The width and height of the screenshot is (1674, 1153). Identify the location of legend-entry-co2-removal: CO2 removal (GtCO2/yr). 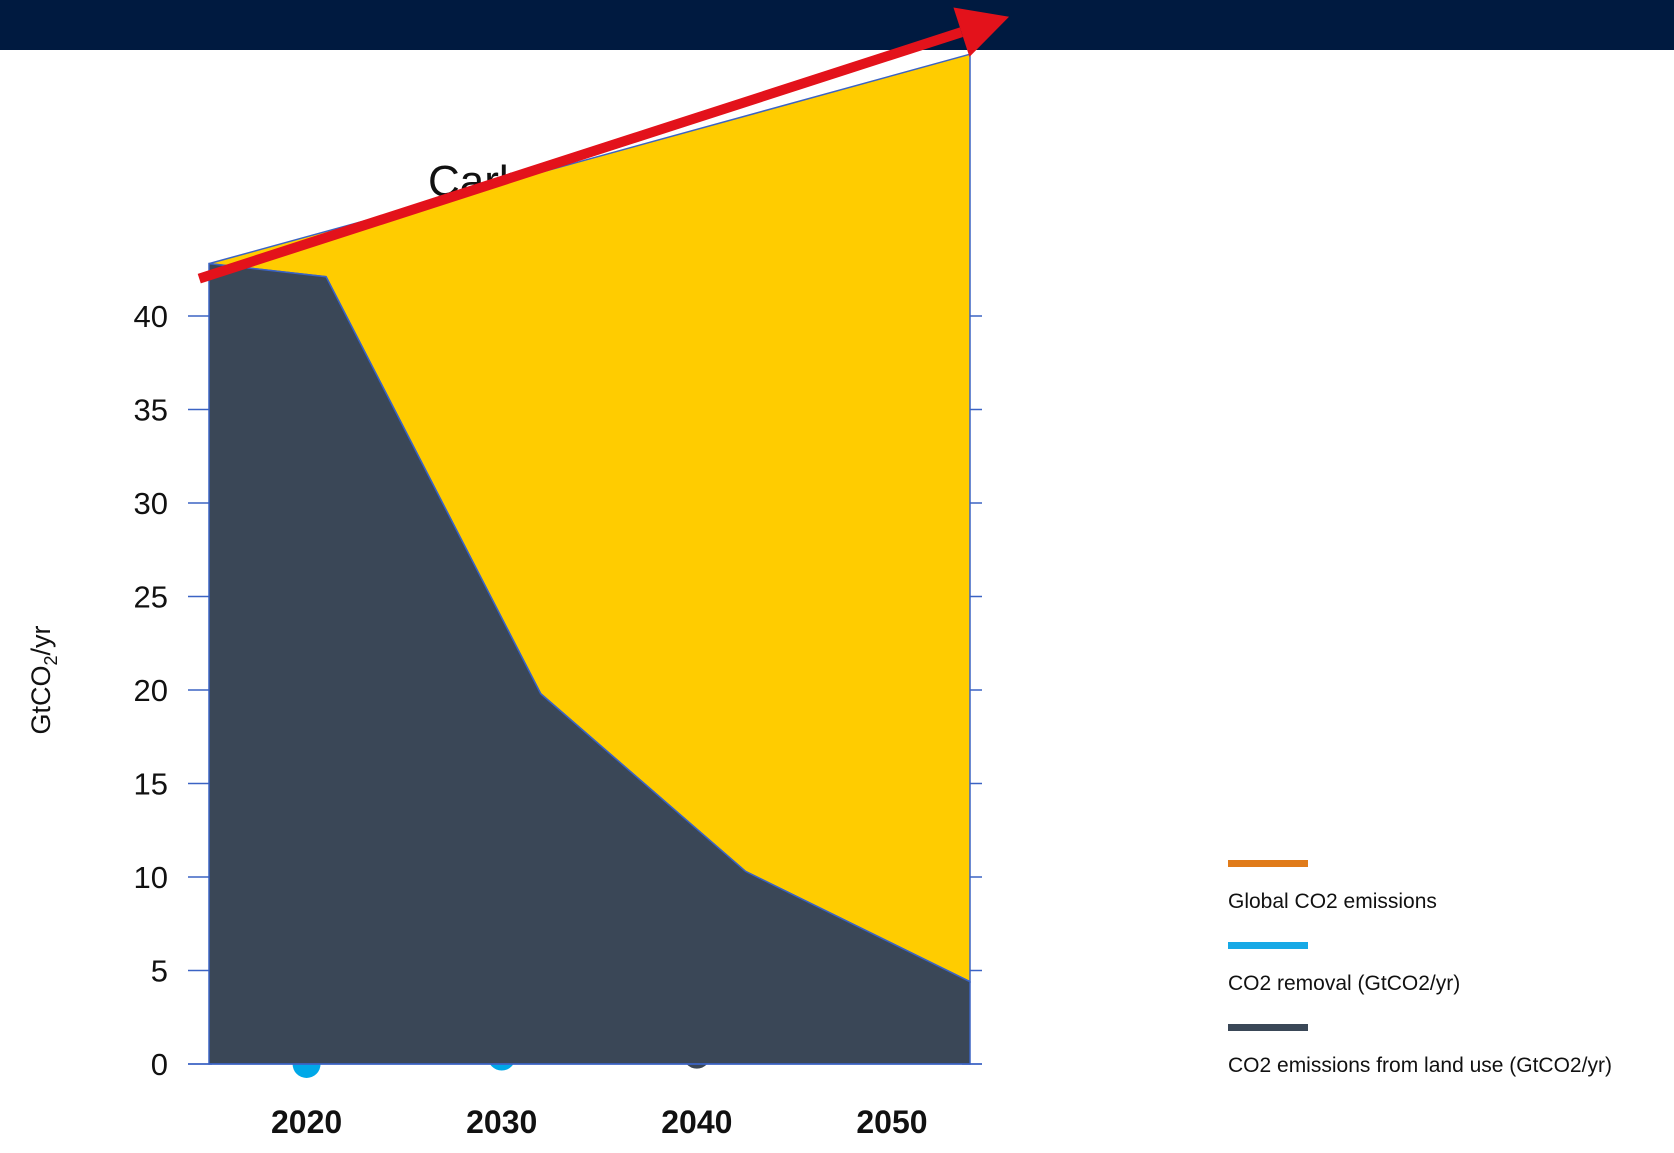
(1448, 983).